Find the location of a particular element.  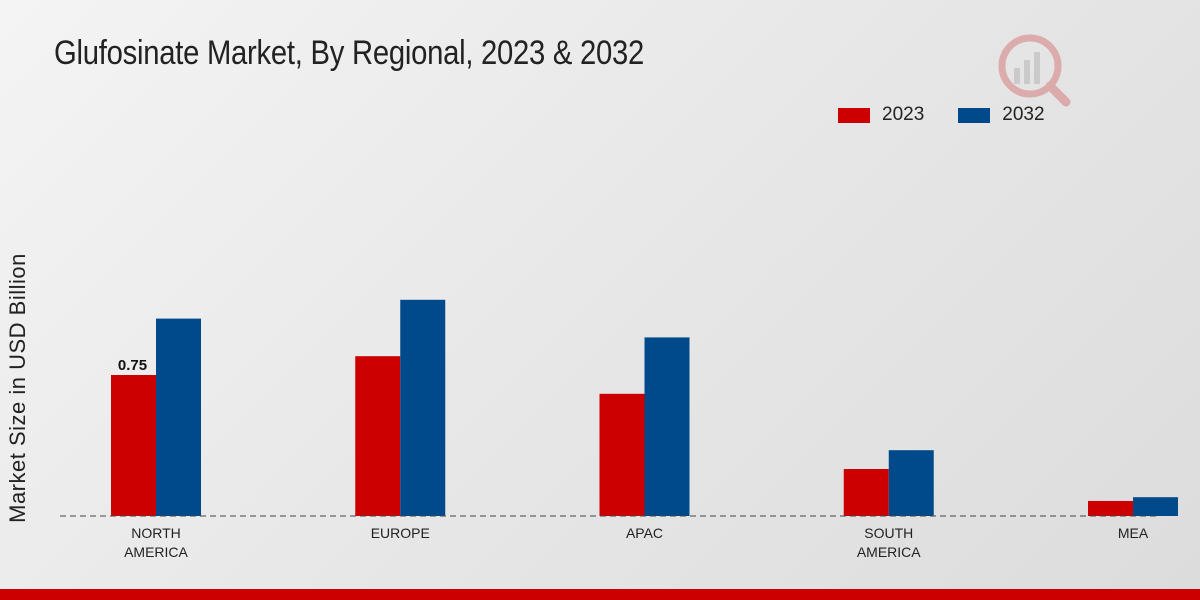

brand-logo-icon is located at coordinates (1034, 70).